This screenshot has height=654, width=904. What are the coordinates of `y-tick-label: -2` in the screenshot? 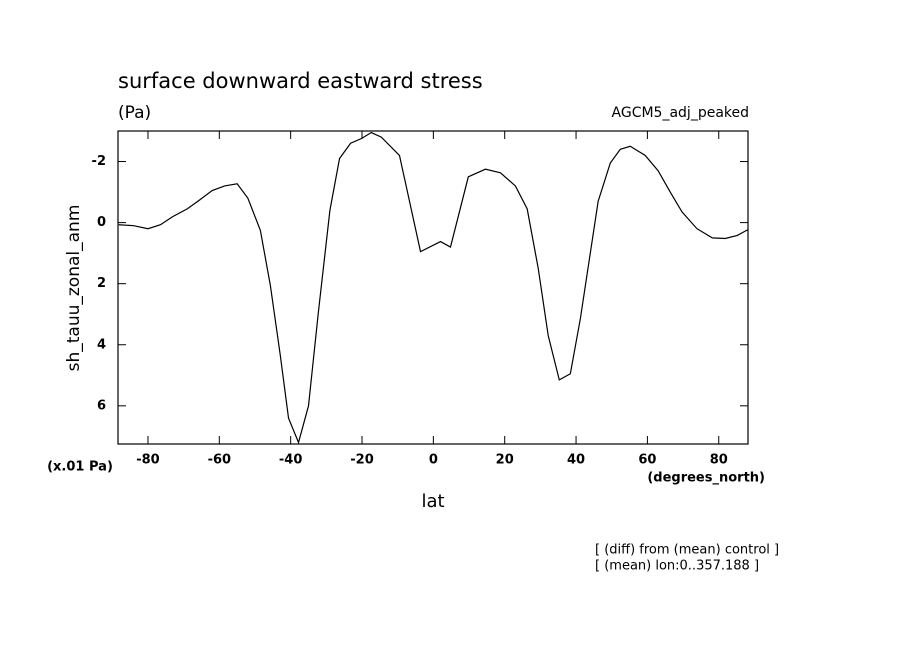 It's located at (99, 161).